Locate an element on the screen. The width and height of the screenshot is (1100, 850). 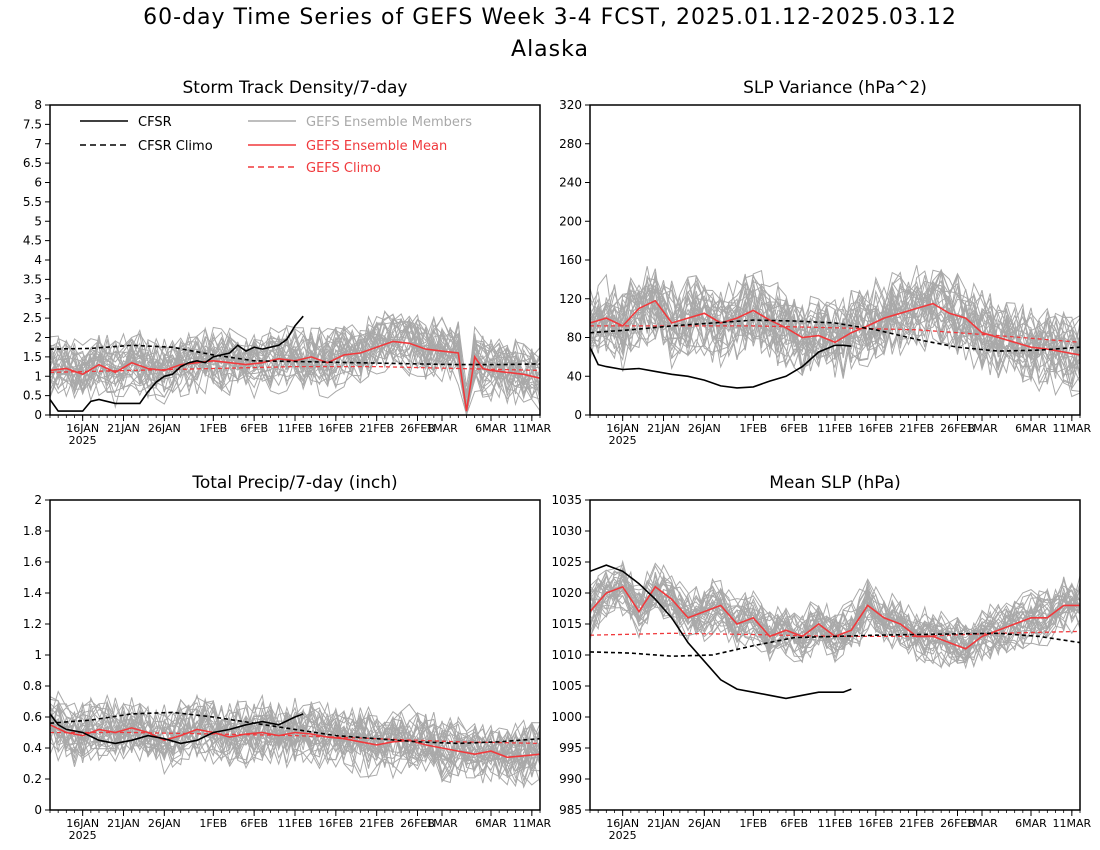
legend-label: CFSR Climo is located at coordinates (175, 146).